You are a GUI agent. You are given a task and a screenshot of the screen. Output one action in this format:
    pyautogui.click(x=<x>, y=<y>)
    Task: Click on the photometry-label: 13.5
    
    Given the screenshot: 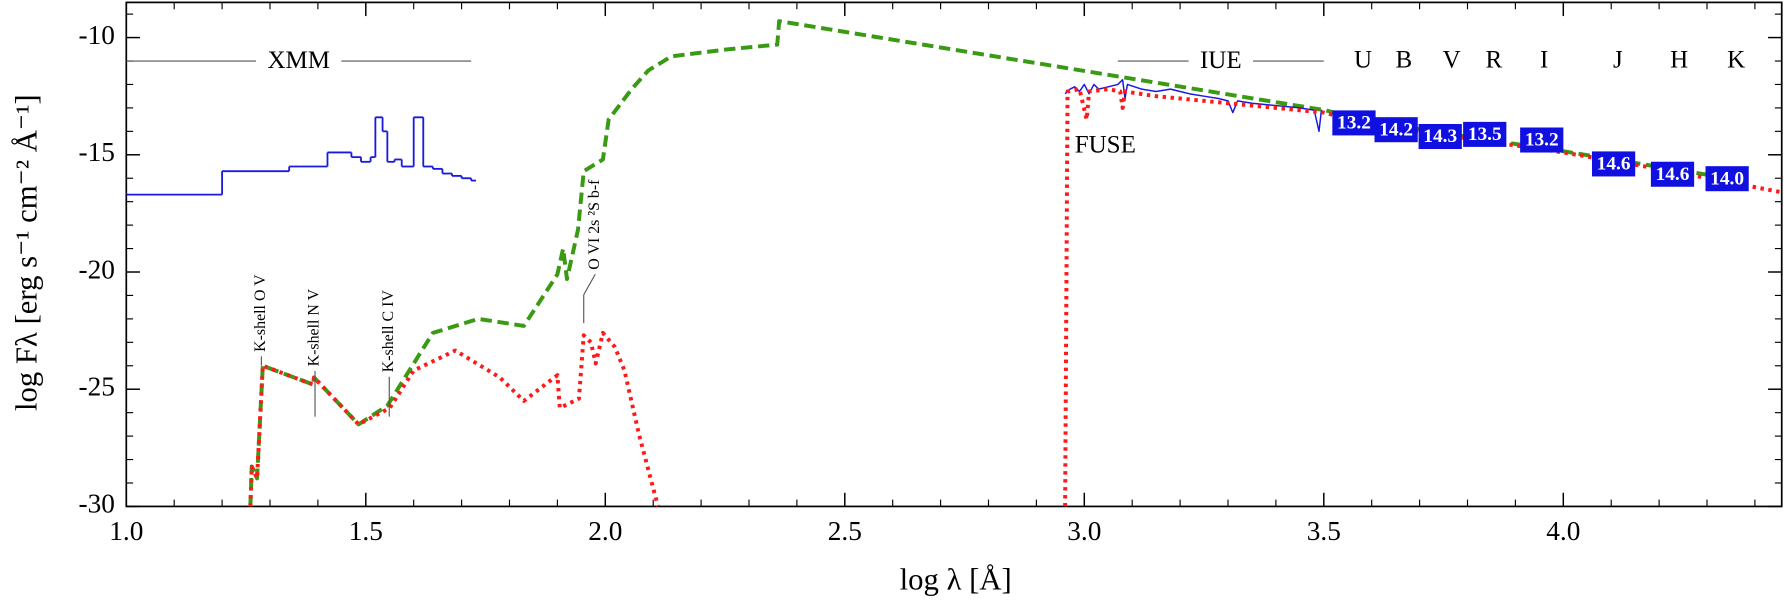 What is the action you would take?
    pyautogui.click(x=1485, y=134)
    